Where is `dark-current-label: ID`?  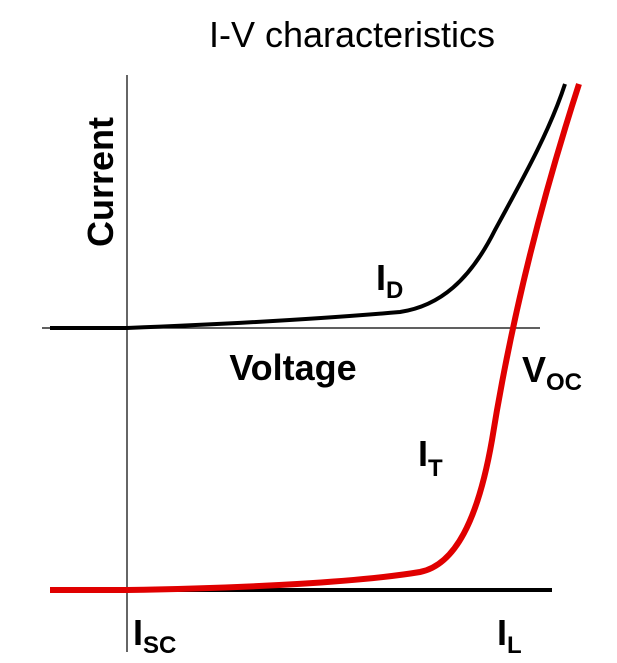 dark-current-label: ID is located at coordinates (389, 280).